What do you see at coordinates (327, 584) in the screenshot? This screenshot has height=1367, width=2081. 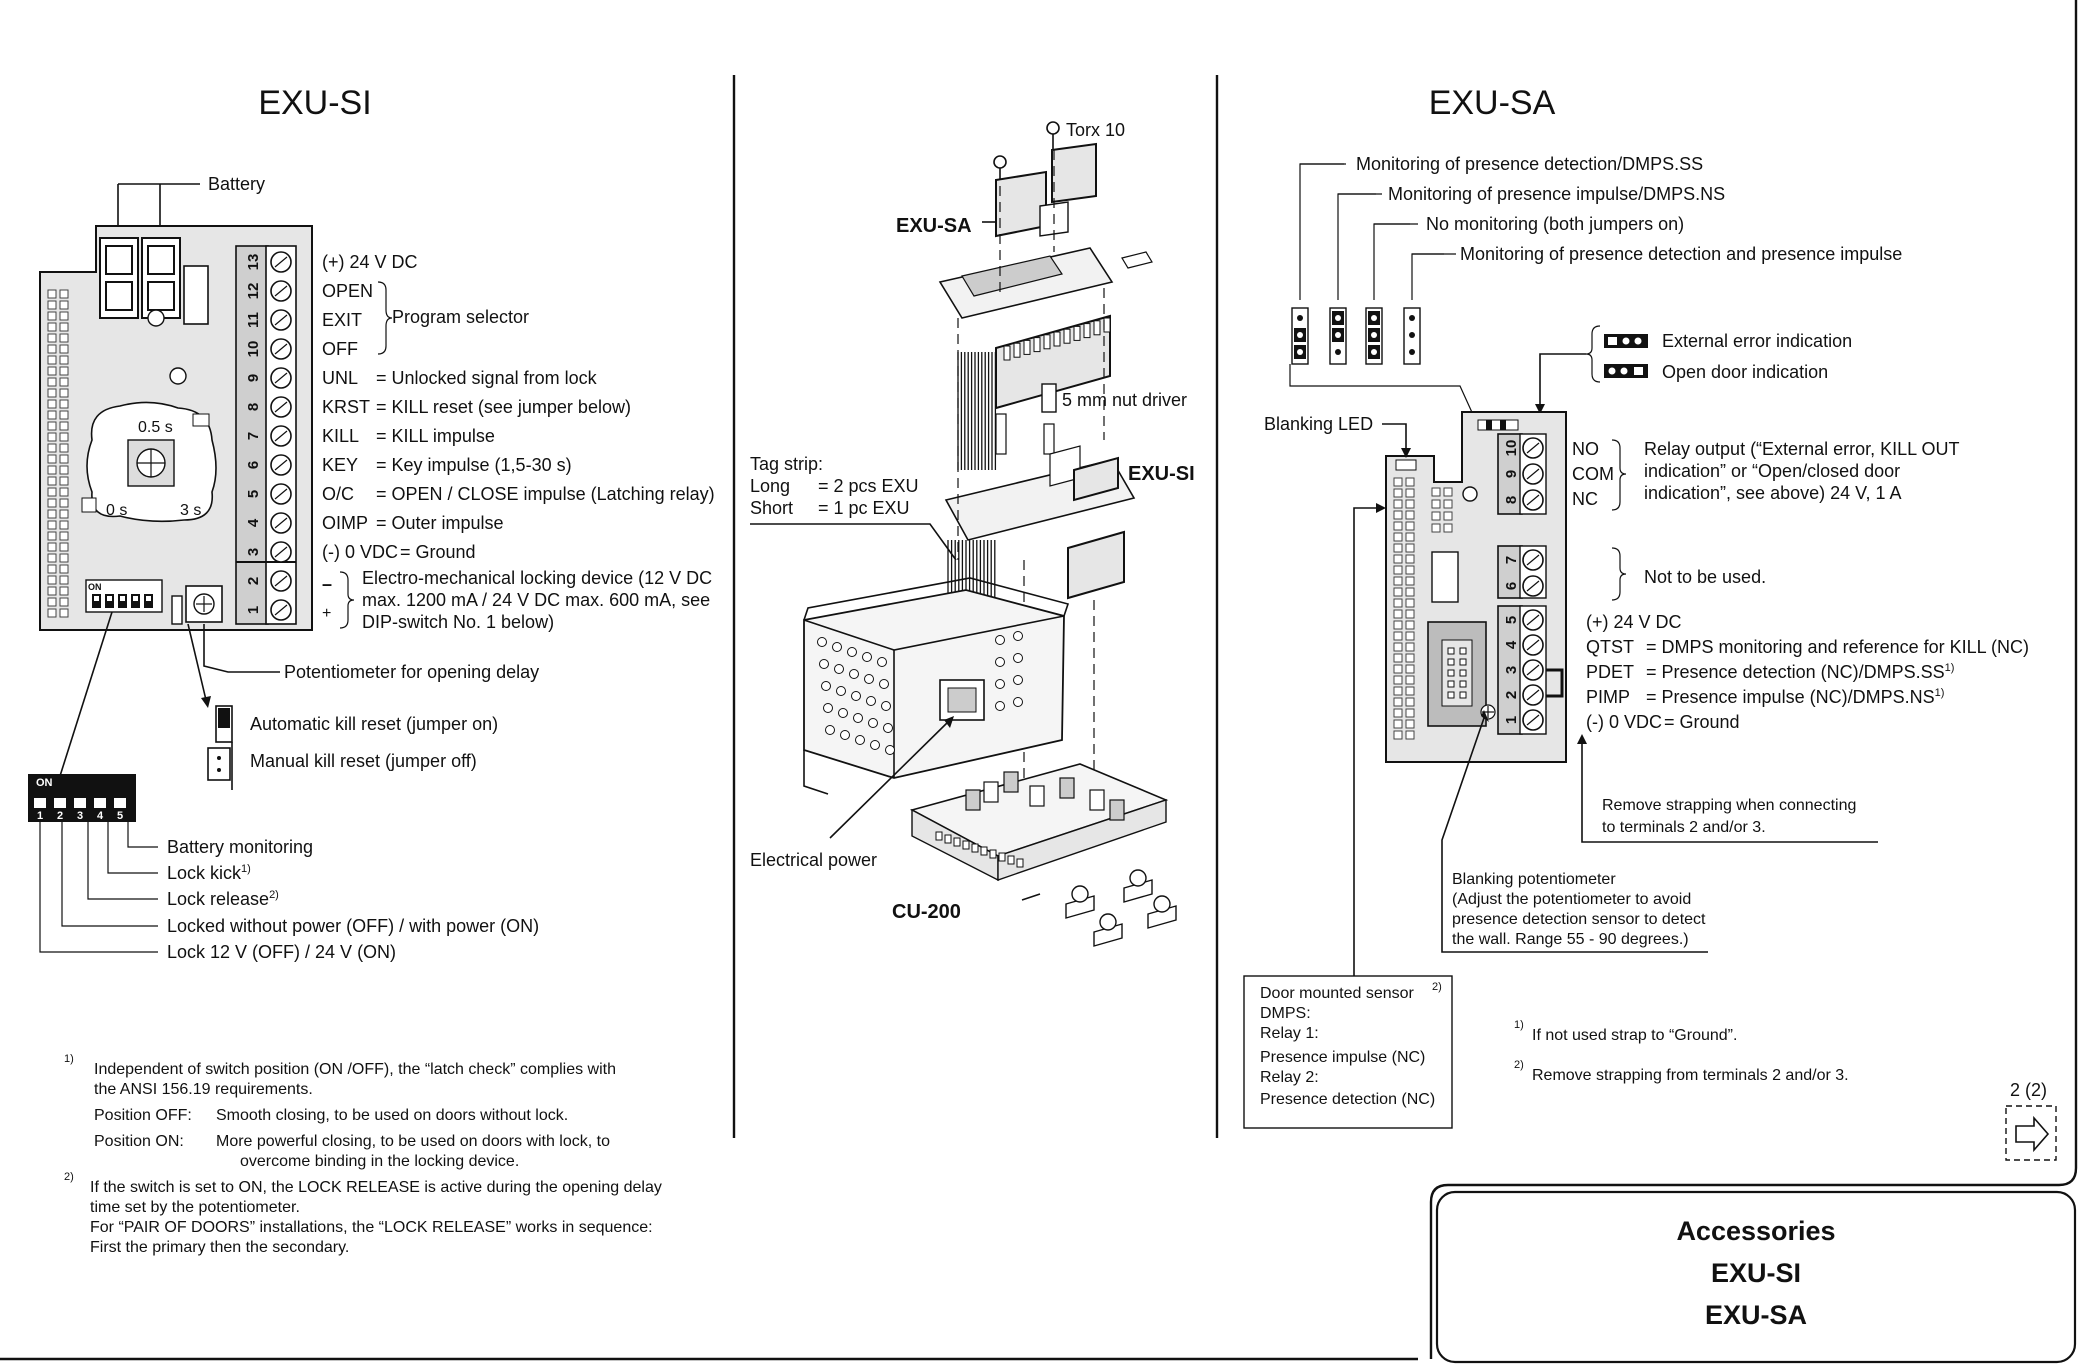 I see `lock-minus: –` at bounding box center [327, 584].